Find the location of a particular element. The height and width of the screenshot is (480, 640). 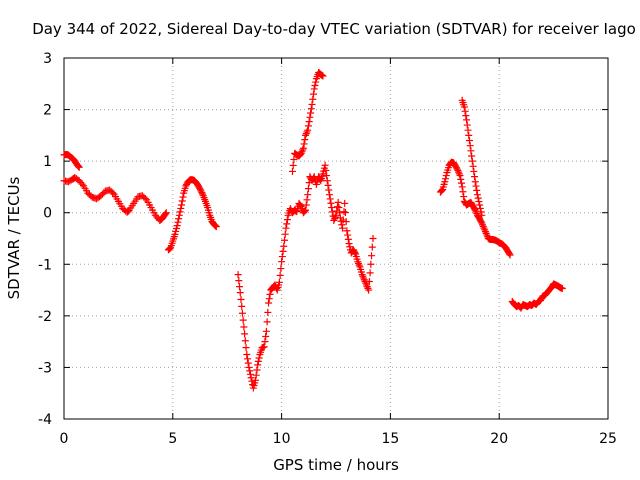

x-tick-label: 25 is located at coordinates (608, 439).